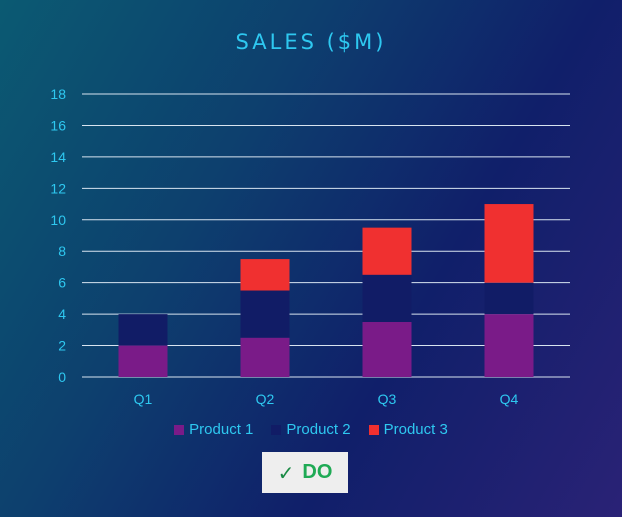  What do you see at coordinates (318, 429) in the screenshot?
I see `legend-label-product-2: Product 2` at bounding box center [318, 429].